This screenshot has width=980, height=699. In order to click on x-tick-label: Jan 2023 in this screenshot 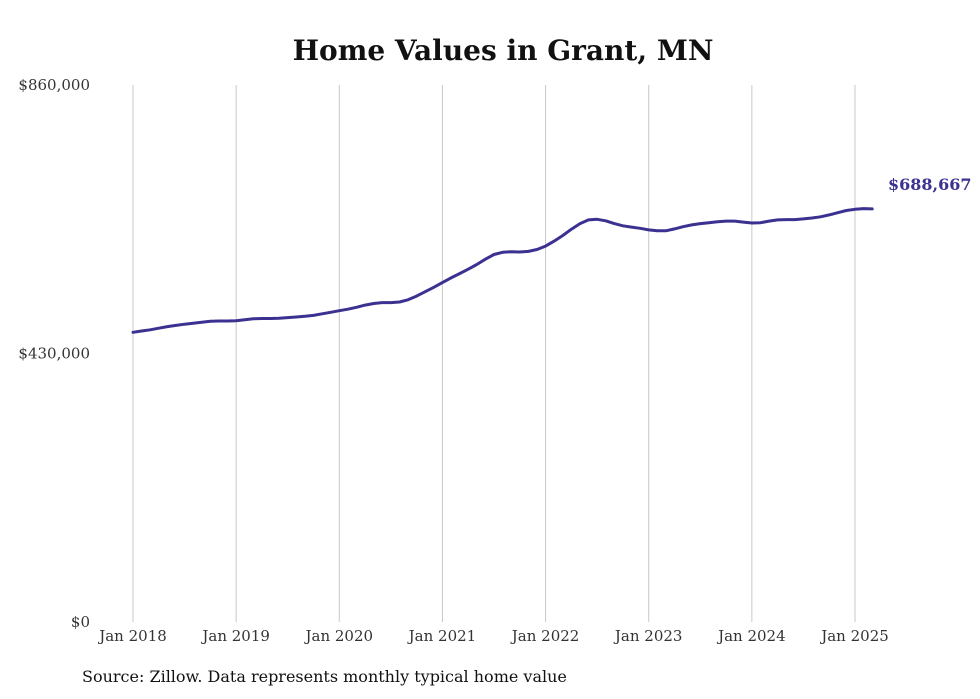, I will do `click(648, 636)`.